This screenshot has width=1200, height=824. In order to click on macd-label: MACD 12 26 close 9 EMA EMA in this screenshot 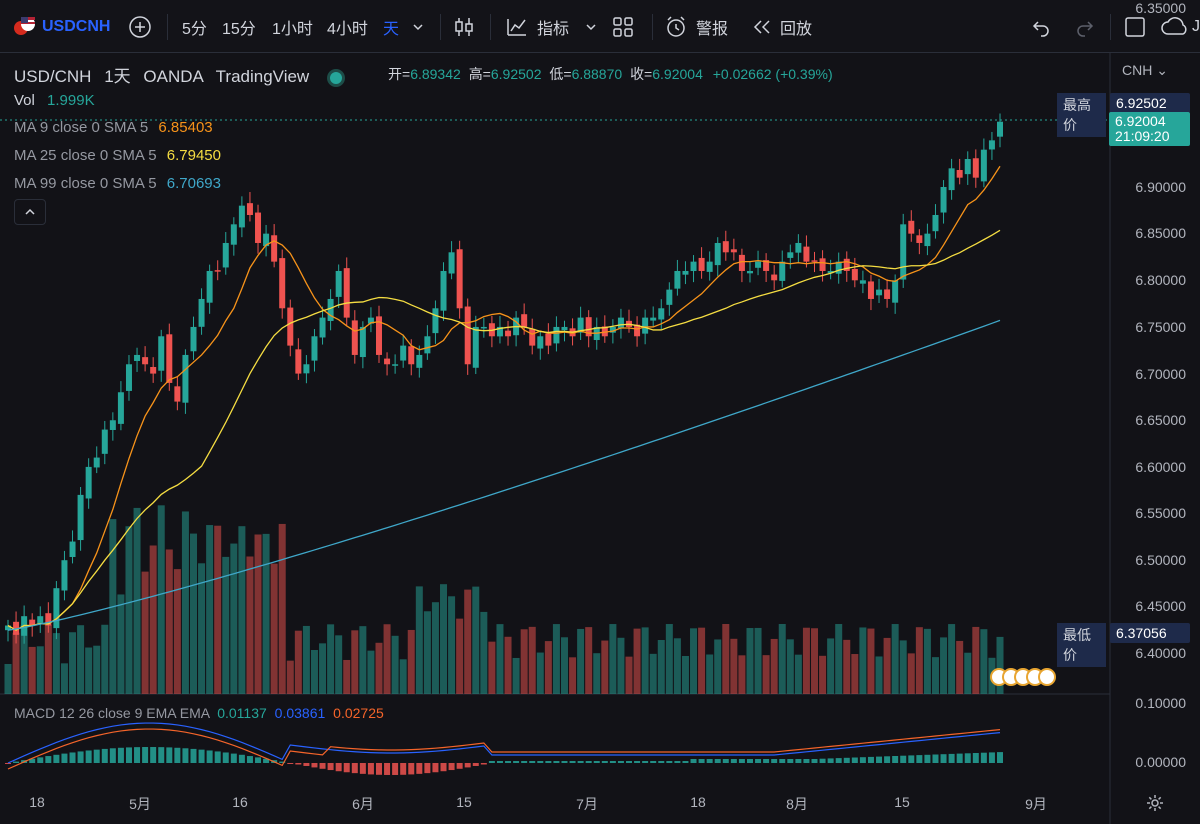, I will do `click(112, 713)`.